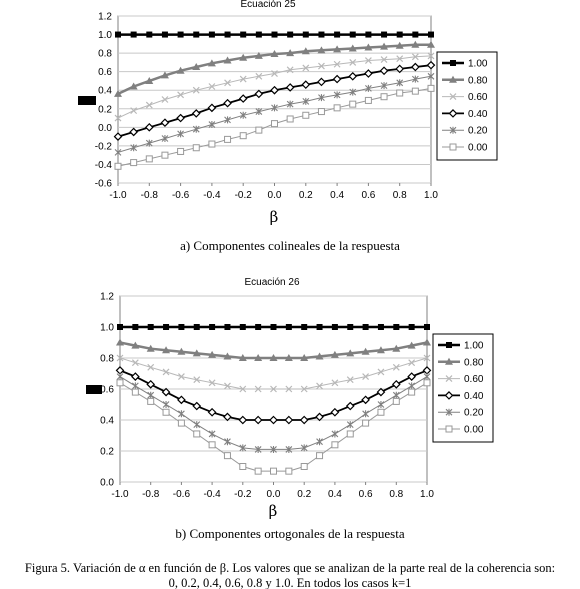  I want to click on series-0.60, so click(274, 87).